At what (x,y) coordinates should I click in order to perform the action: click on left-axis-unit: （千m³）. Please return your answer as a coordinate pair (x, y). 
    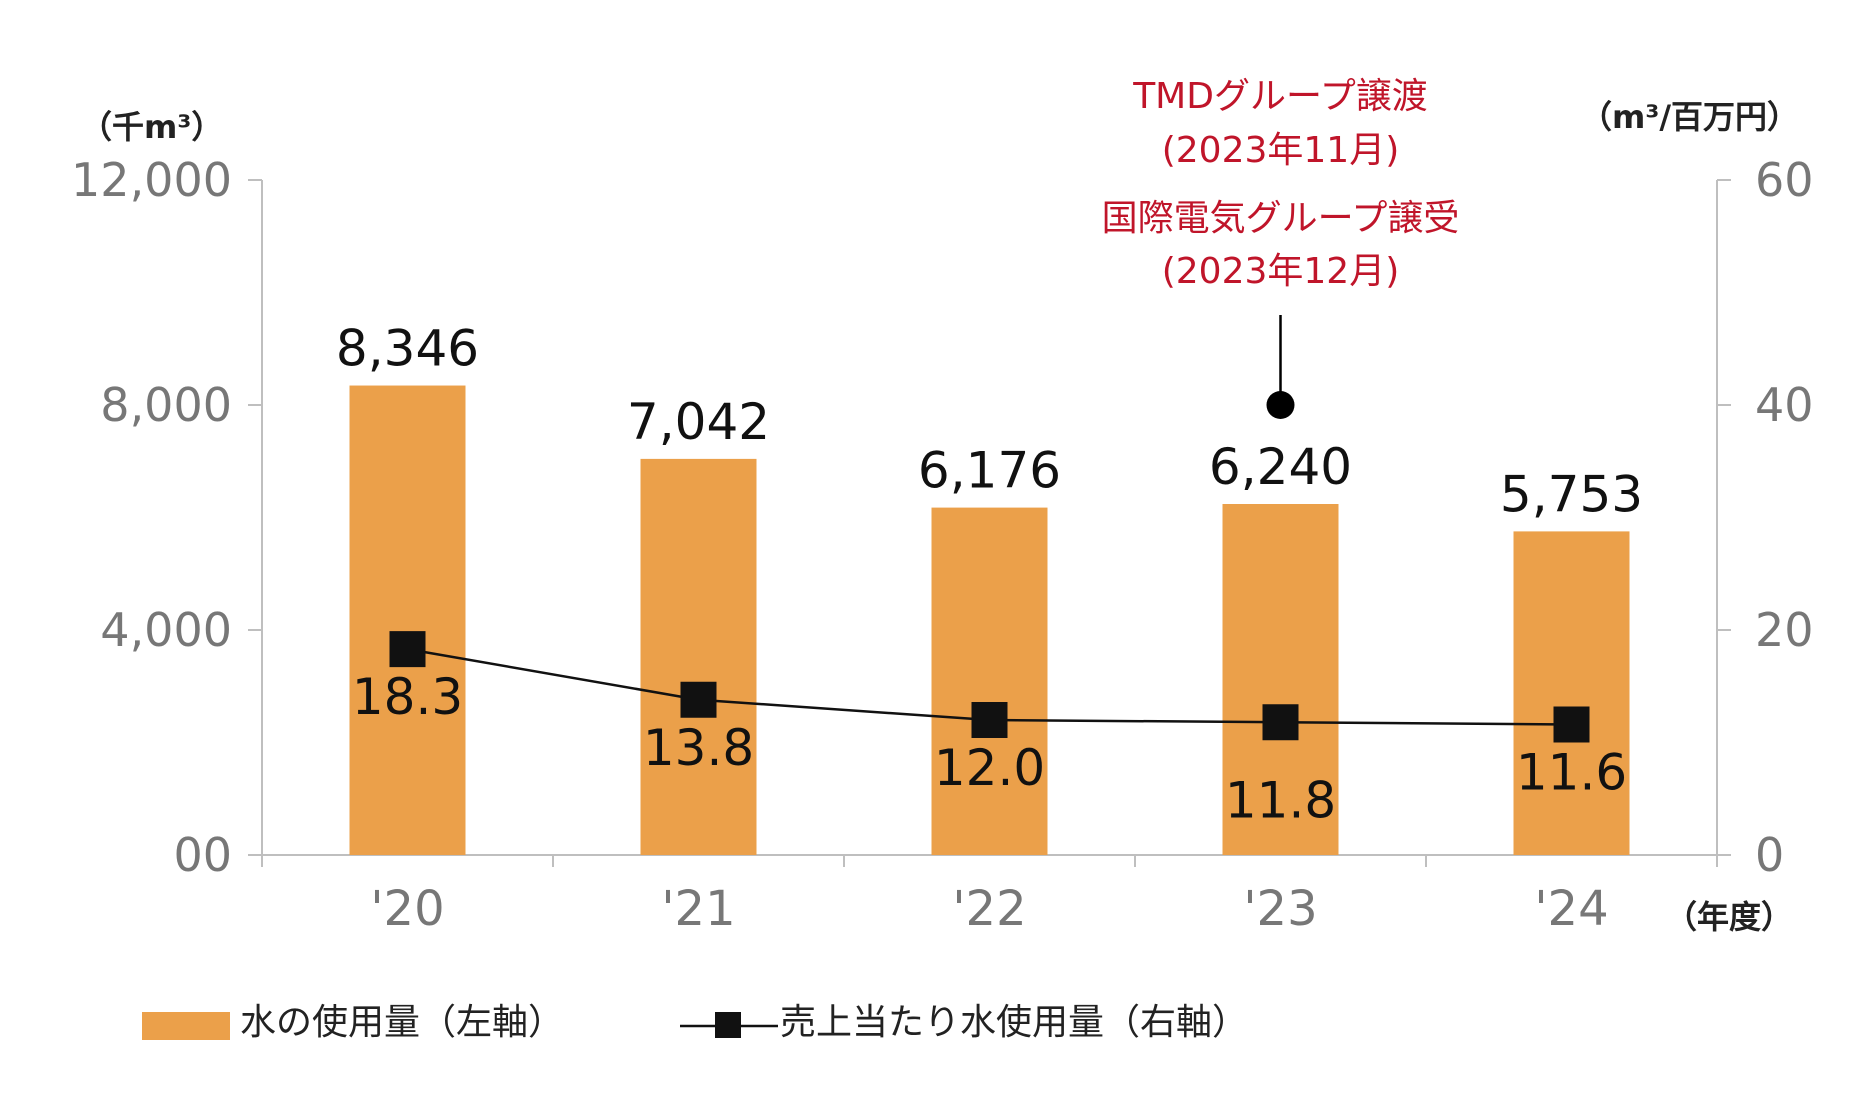
    Looking at the image, I should click on (151, 127).